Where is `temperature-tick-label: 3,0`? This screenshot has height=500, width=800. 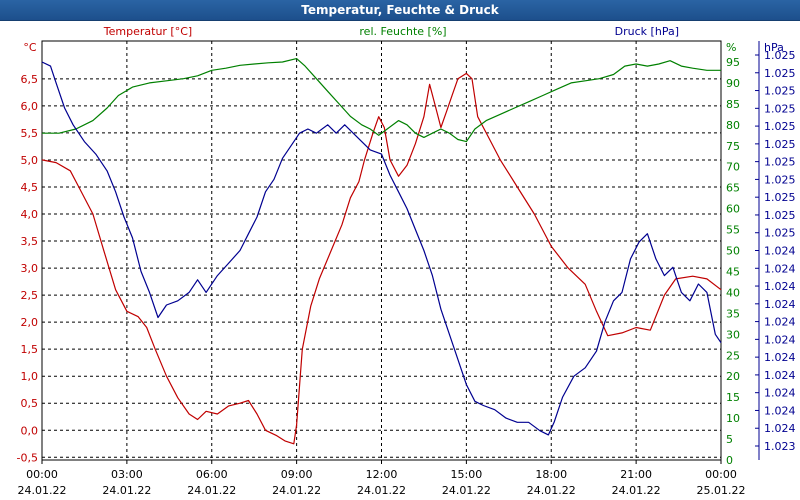 temperature-tick-label: 3,0 is located at coordinates (30, 268).